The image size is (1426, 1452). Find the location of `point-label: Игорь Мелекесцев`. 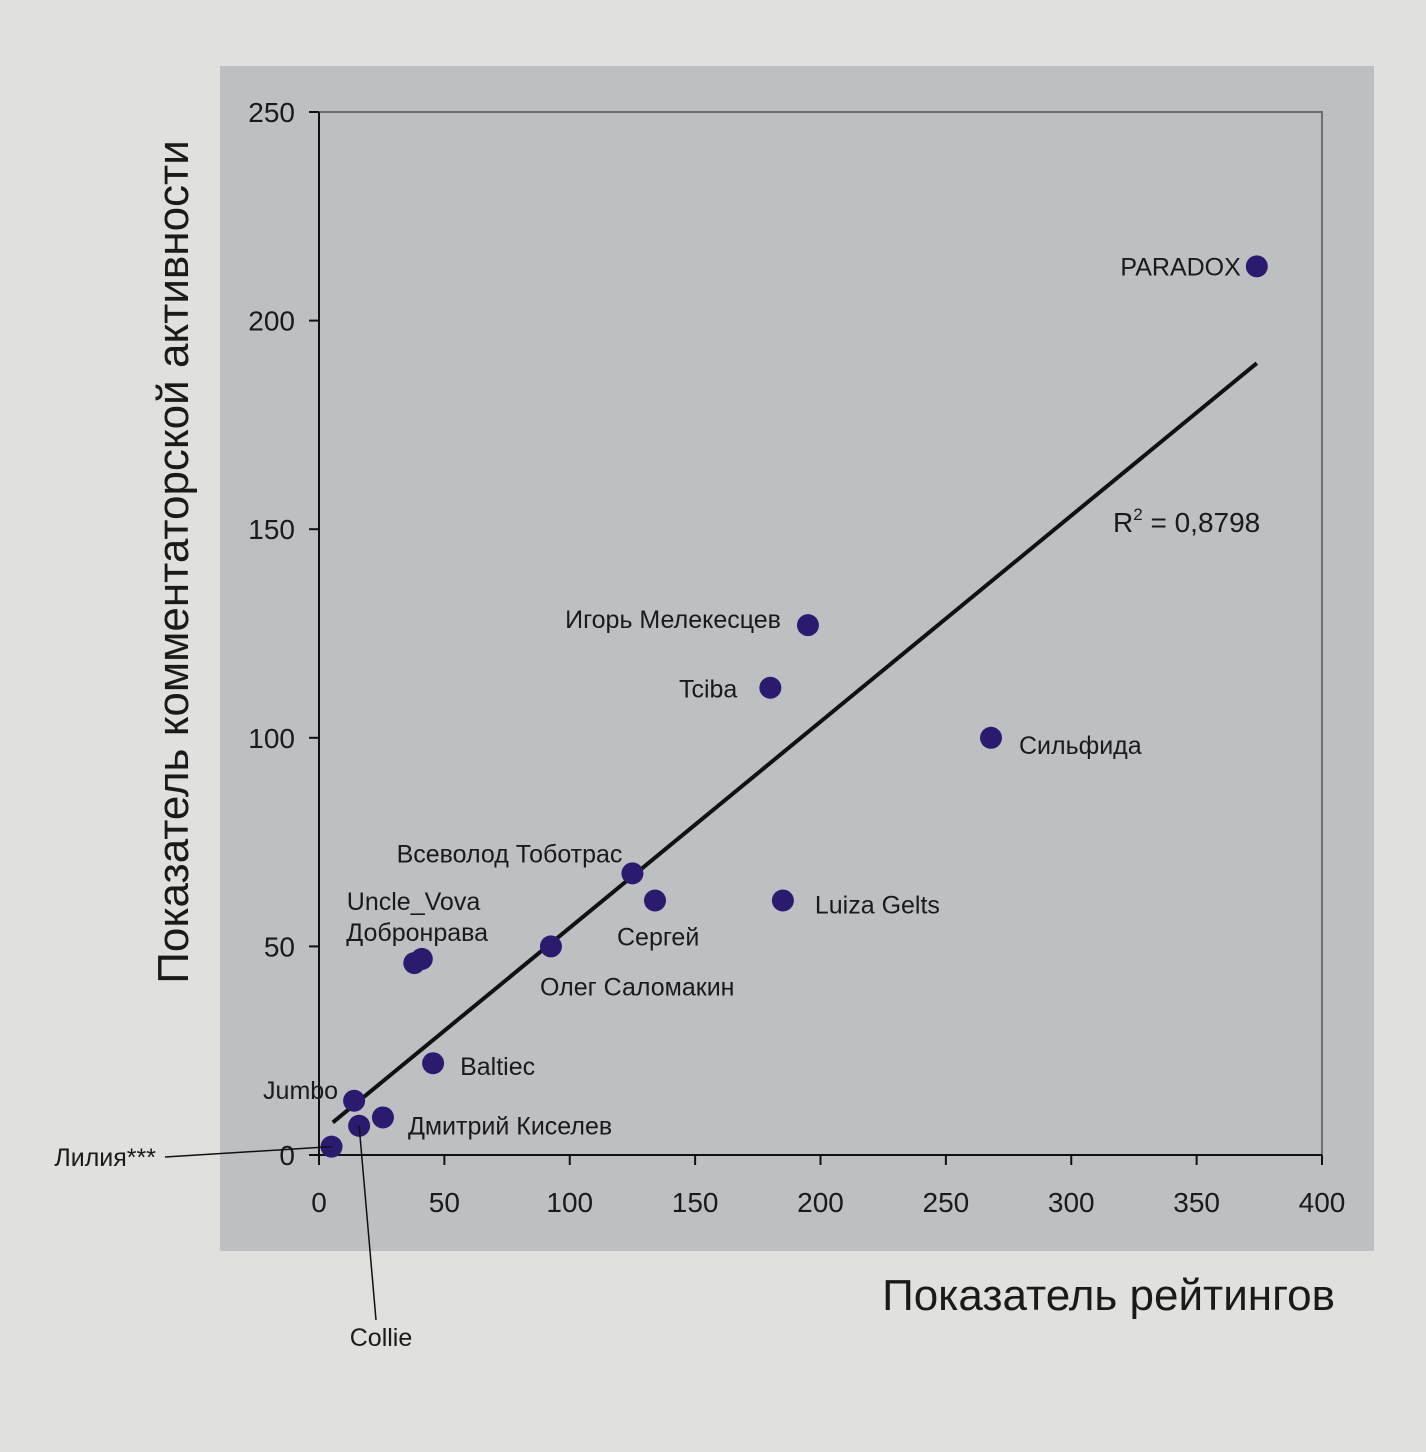

point-label: Игорь Мелекесцев is located at coordinates (673, 620).